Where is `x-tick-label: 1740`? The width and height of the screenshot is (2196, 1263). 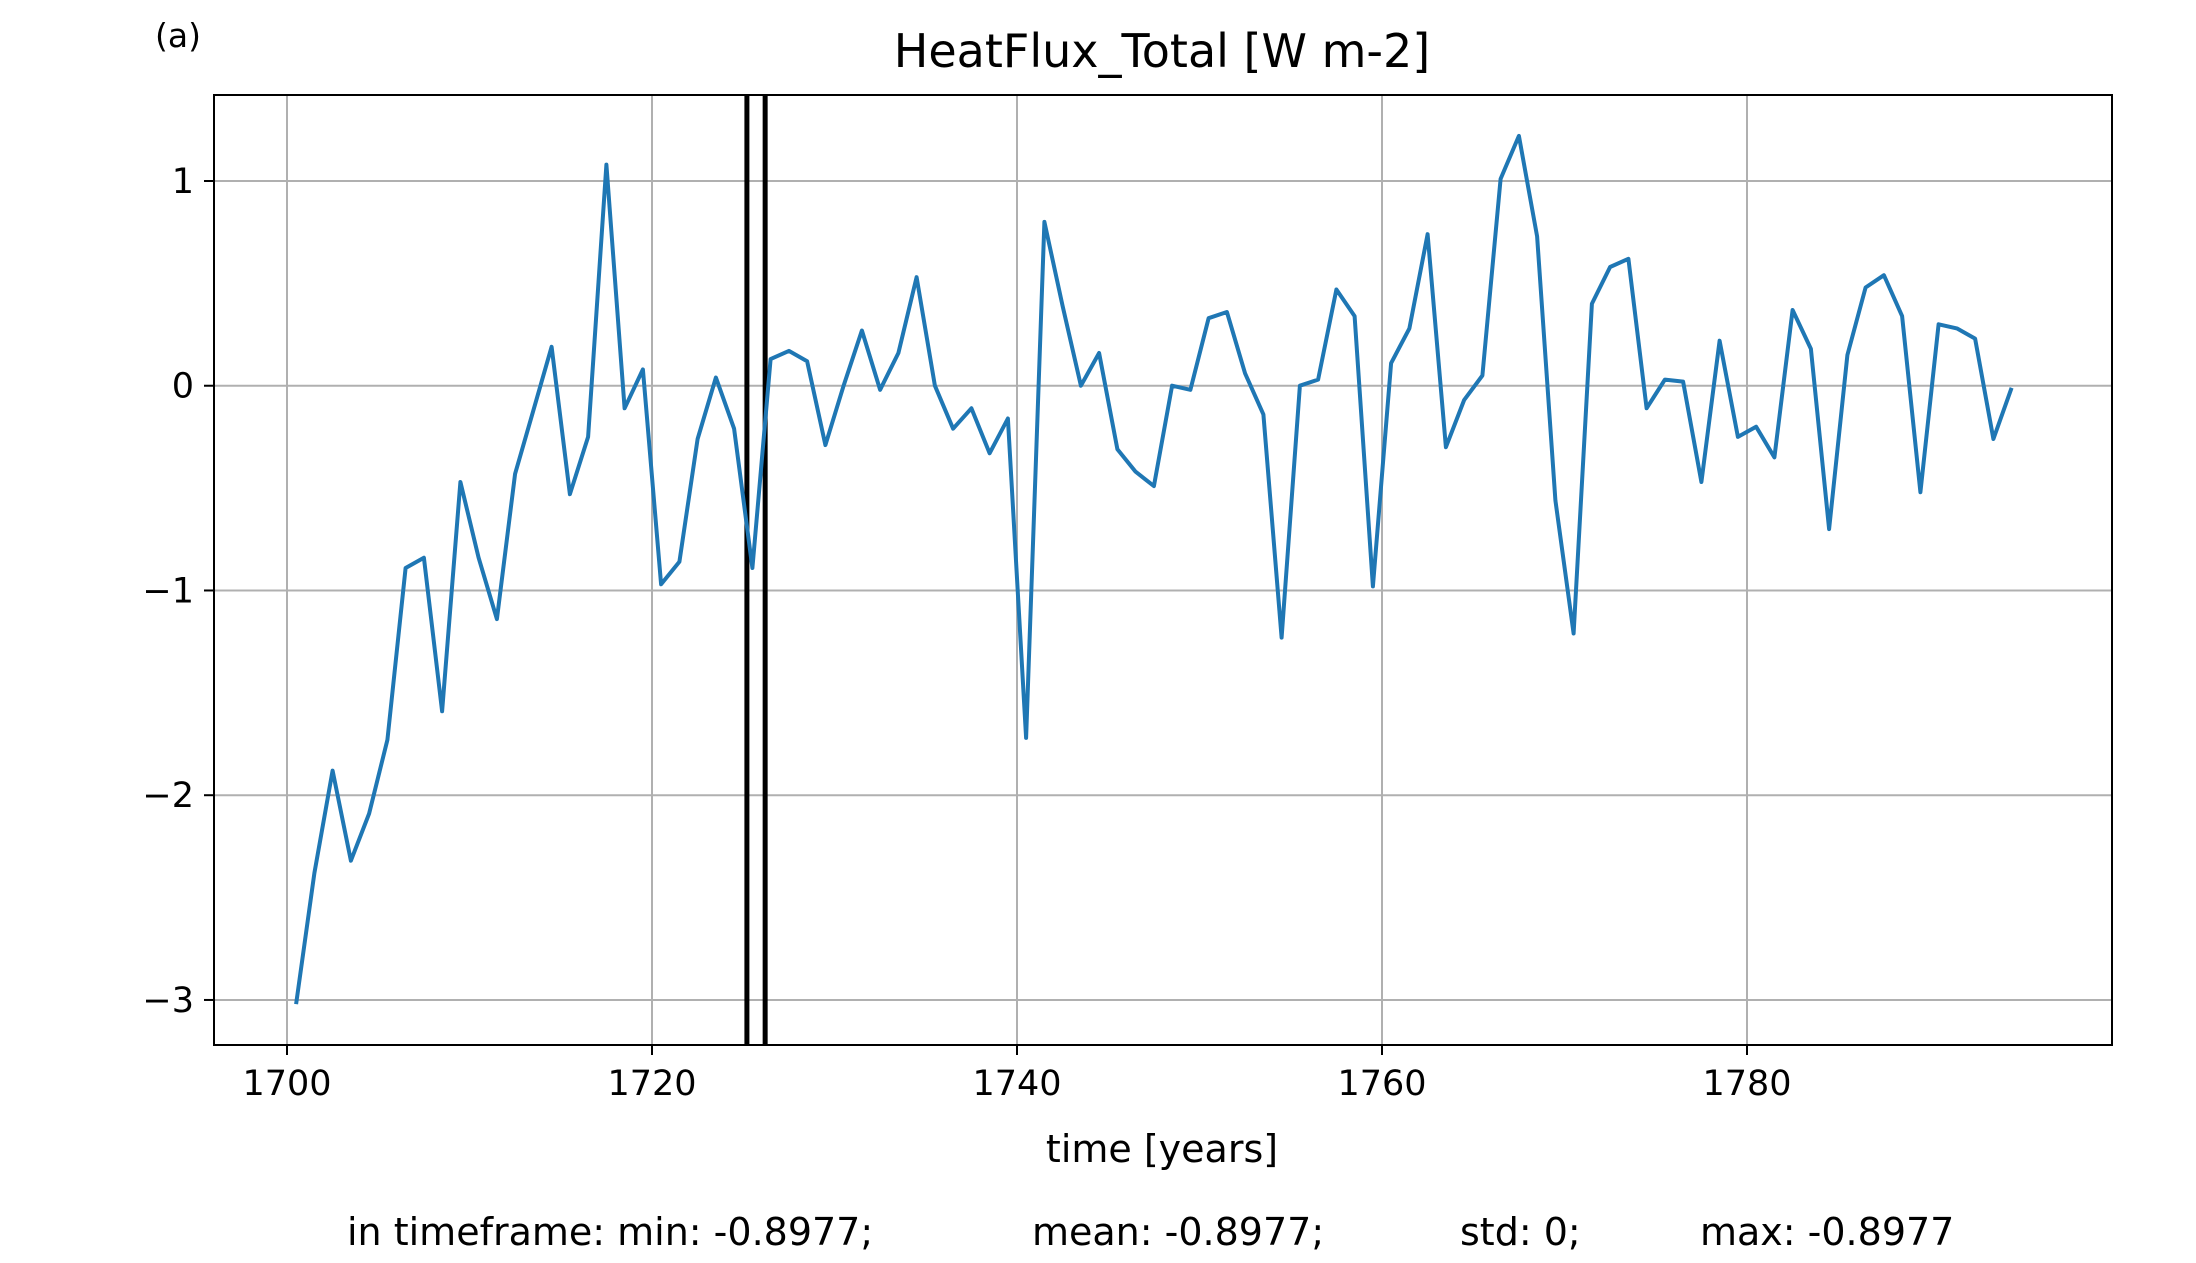
x-tick-label: 1740 is located at coordinates (1016, 1084).